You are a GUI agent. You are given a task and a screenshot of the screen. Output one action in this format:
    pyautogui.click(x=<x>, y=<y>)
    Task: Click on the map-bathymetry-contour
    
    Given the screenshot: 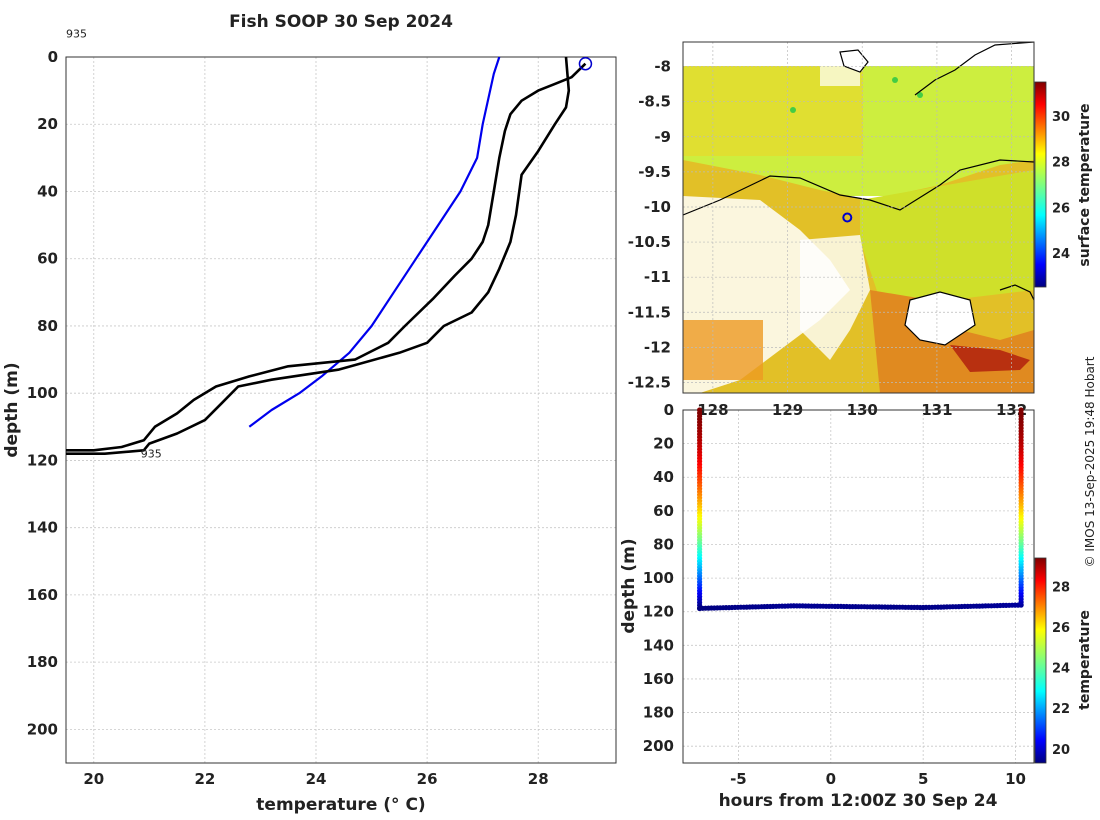 What is the action you would take?
    pyautogui.click(x=858, y=187)
    